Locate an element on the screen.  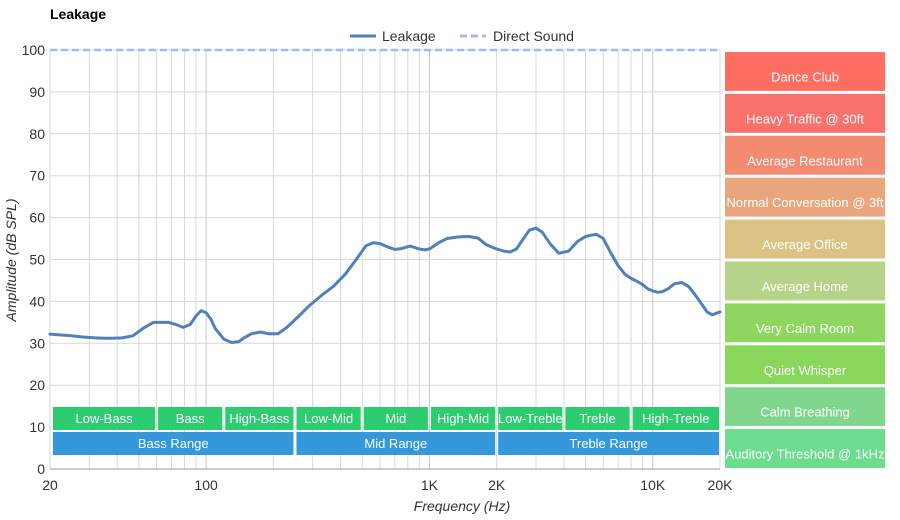
band-label-bass-range: Bass Range is located at coordinates (173, 443).